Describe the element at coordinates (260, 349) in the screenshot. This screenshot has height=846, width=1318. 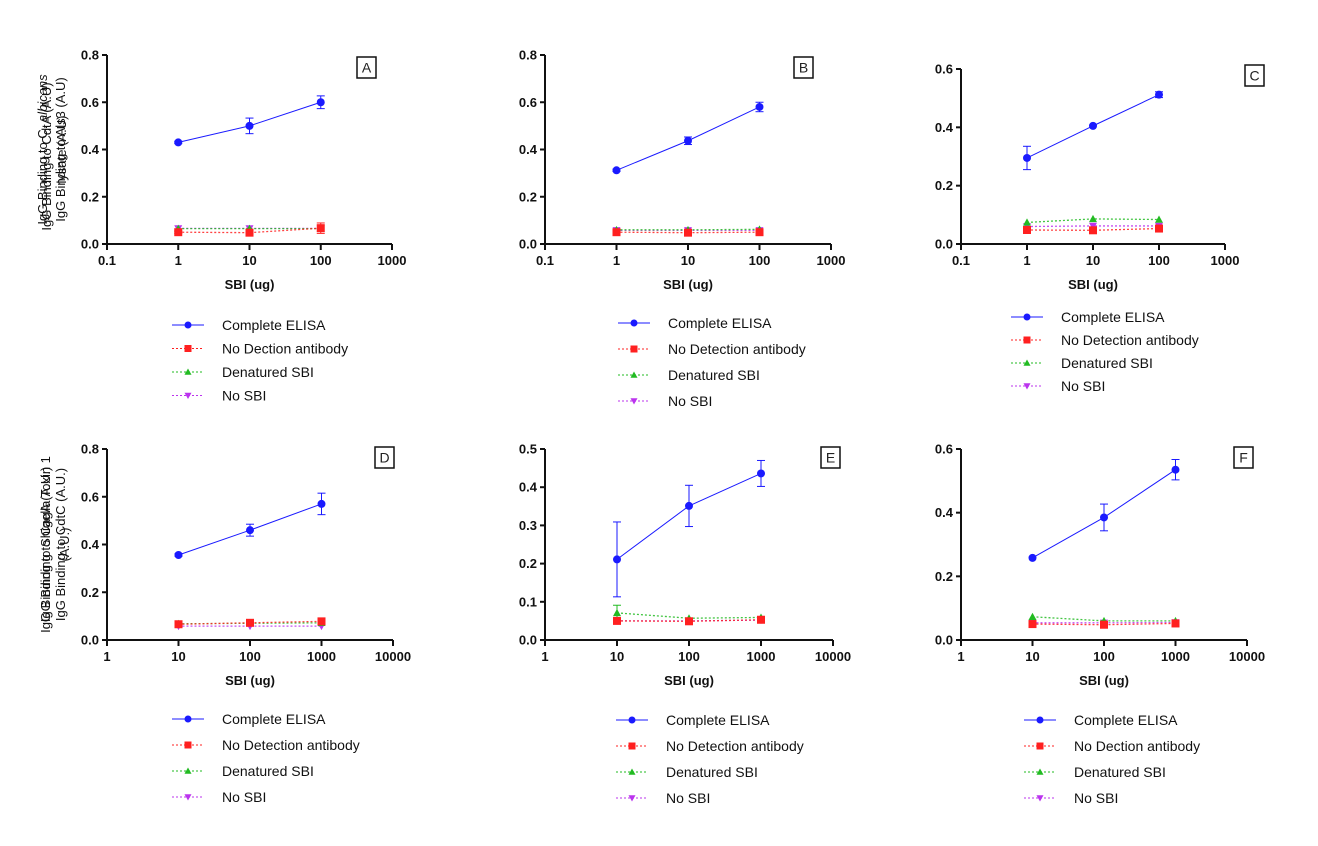
I see `legend-item: No Dection antibody` at that location.